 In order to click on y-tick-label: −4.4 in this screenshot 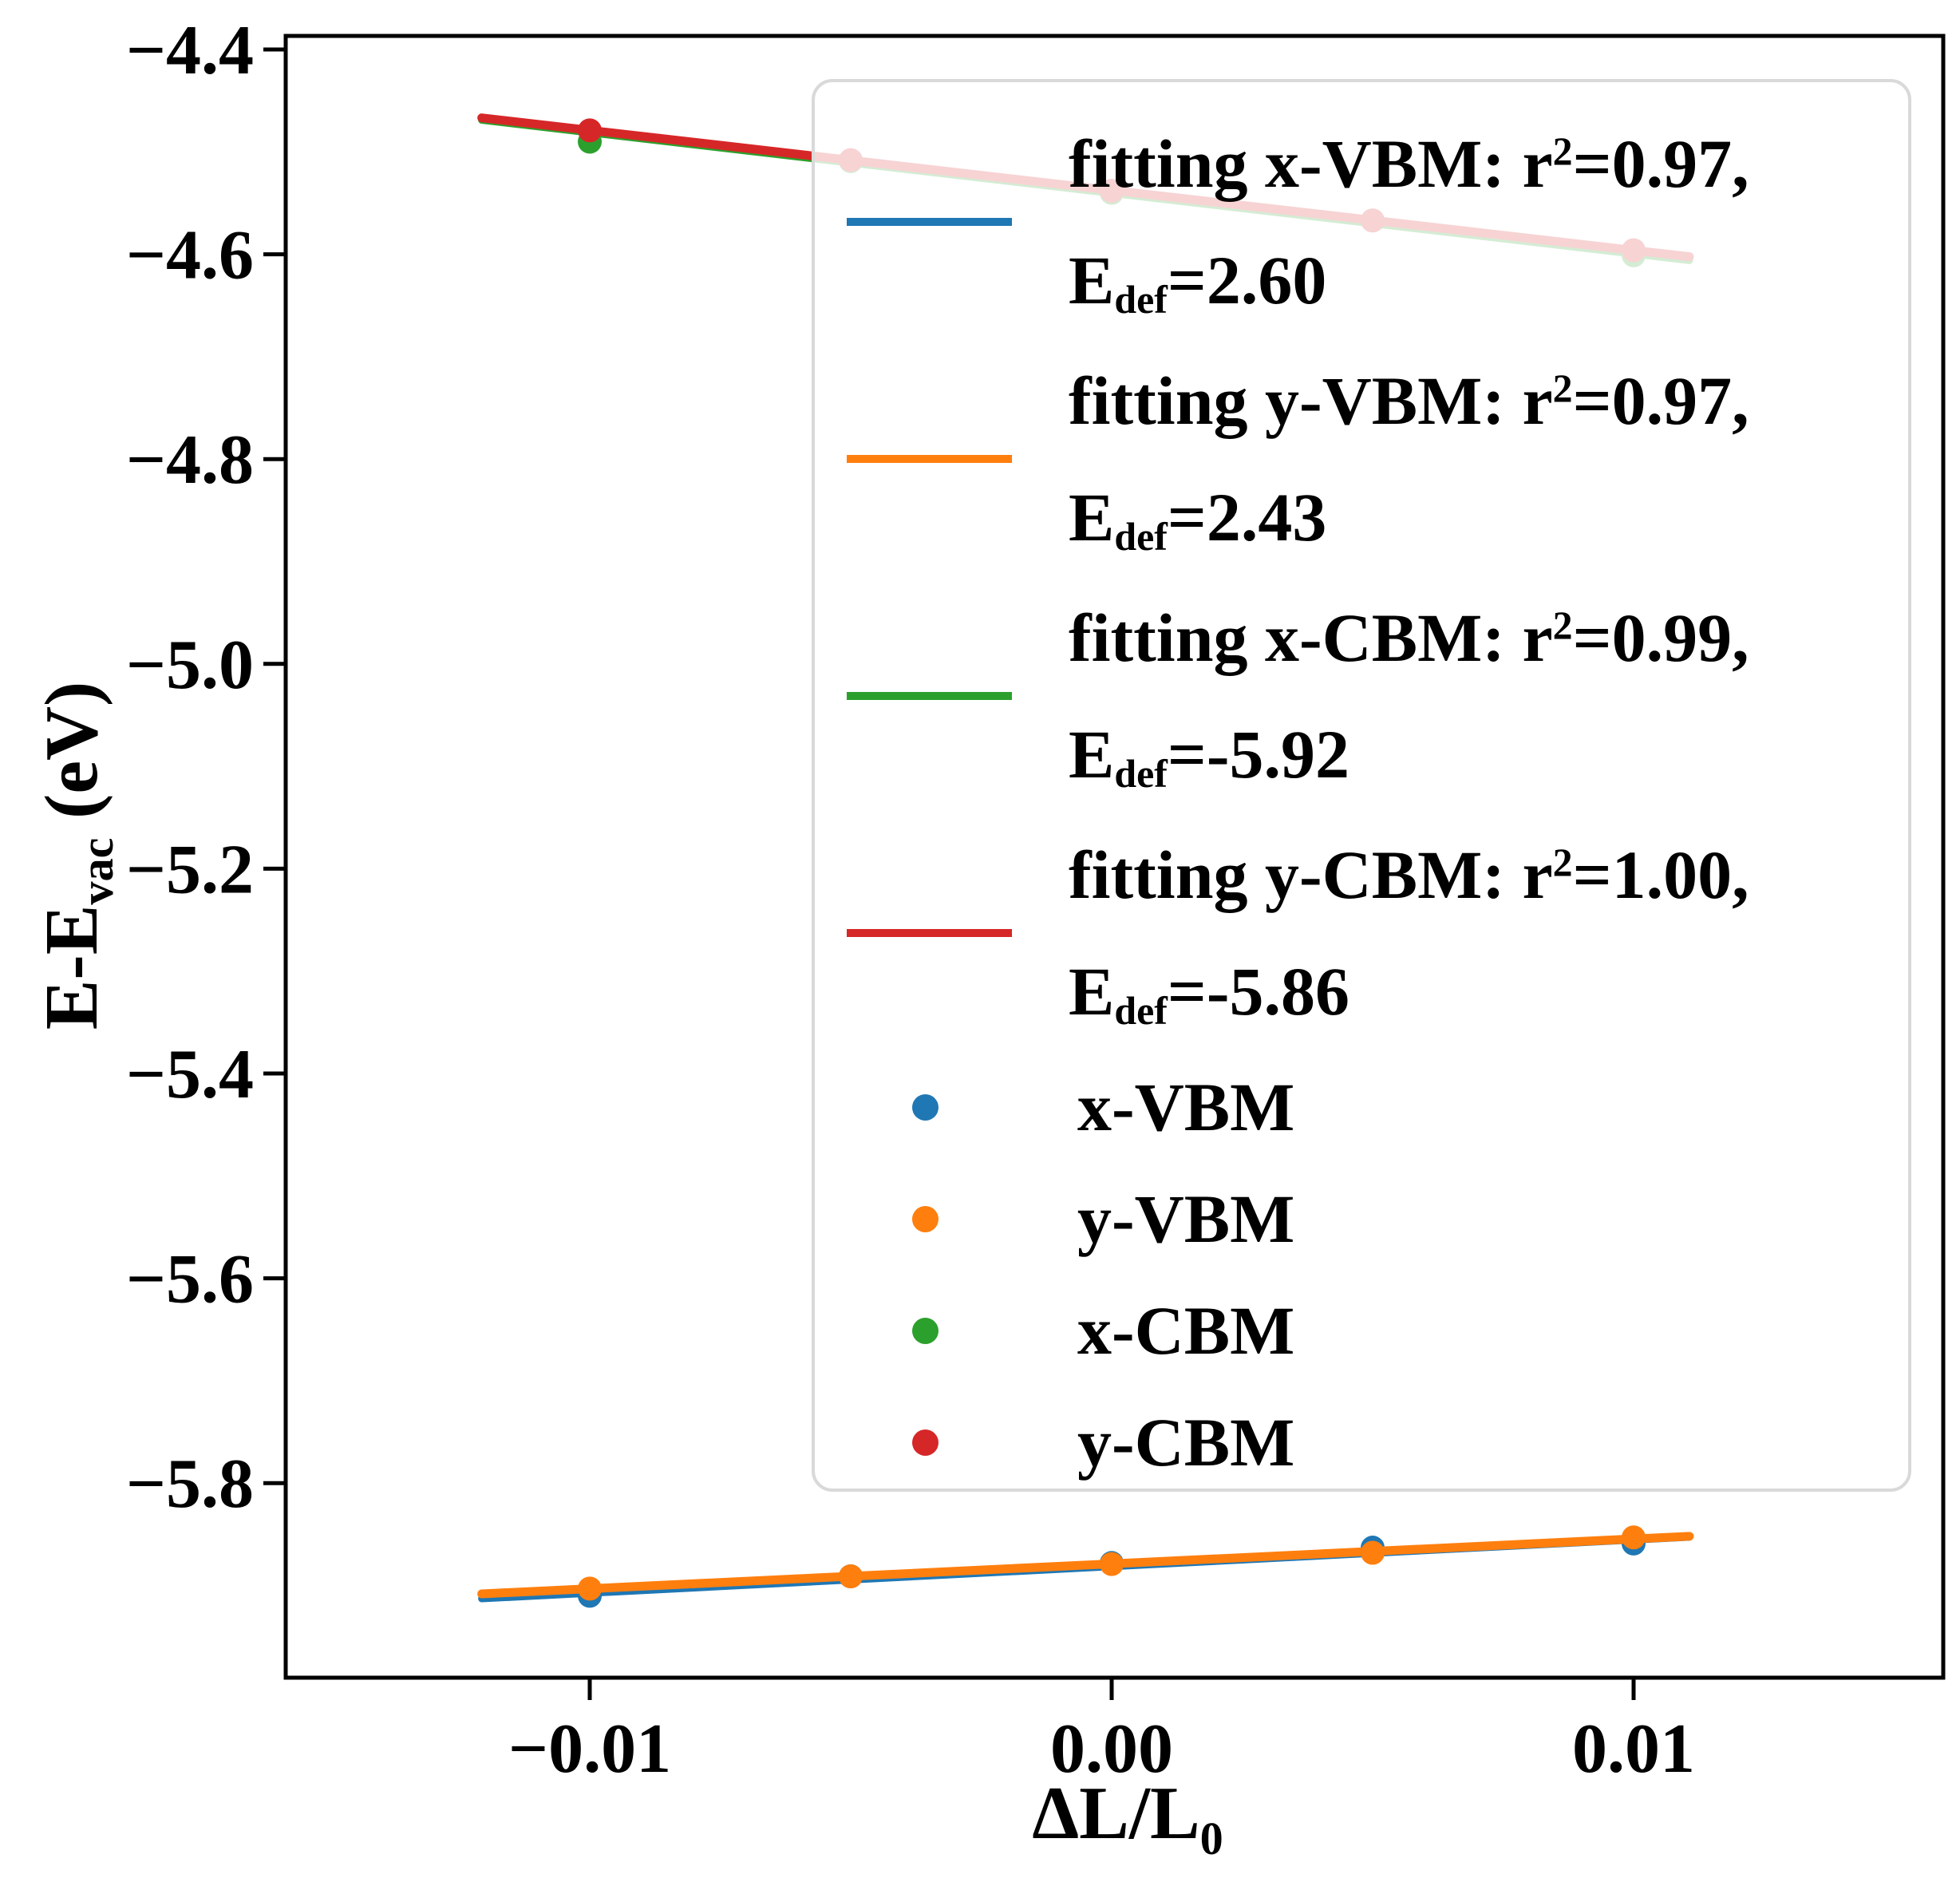, I will do `click(190, 50)`.